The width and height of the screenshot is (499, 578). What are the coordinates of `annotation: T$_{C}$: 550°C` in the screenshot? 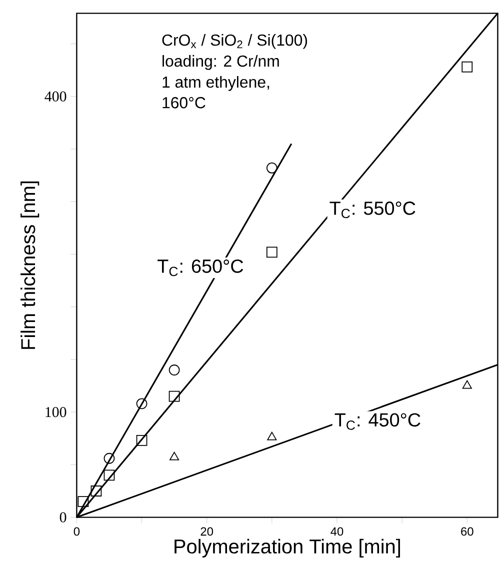 It's located at (373, 210).